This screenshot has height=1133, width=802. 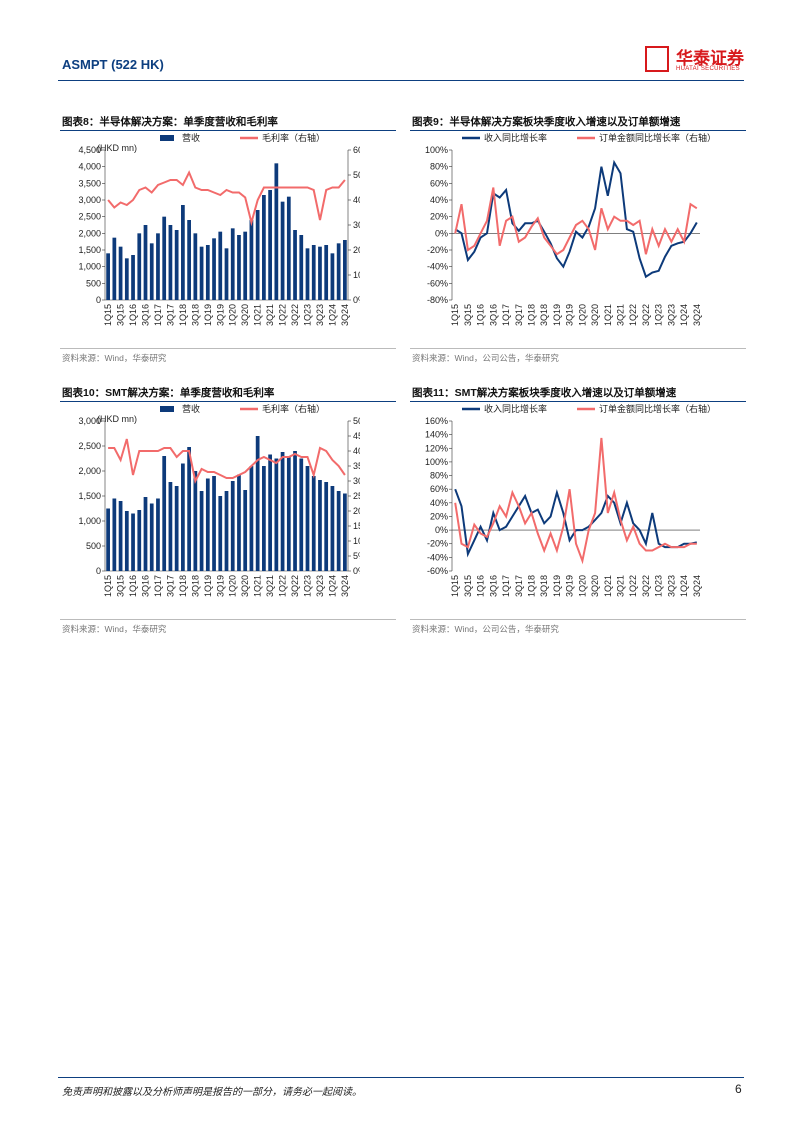 What do you see at coordinates (212, 1092) in the screenshot?
I see `disclaimer: 免责声明和披露以及分析师声明是报告的一部分，请务必一起阅读。` at bounding box center [212, 1092].